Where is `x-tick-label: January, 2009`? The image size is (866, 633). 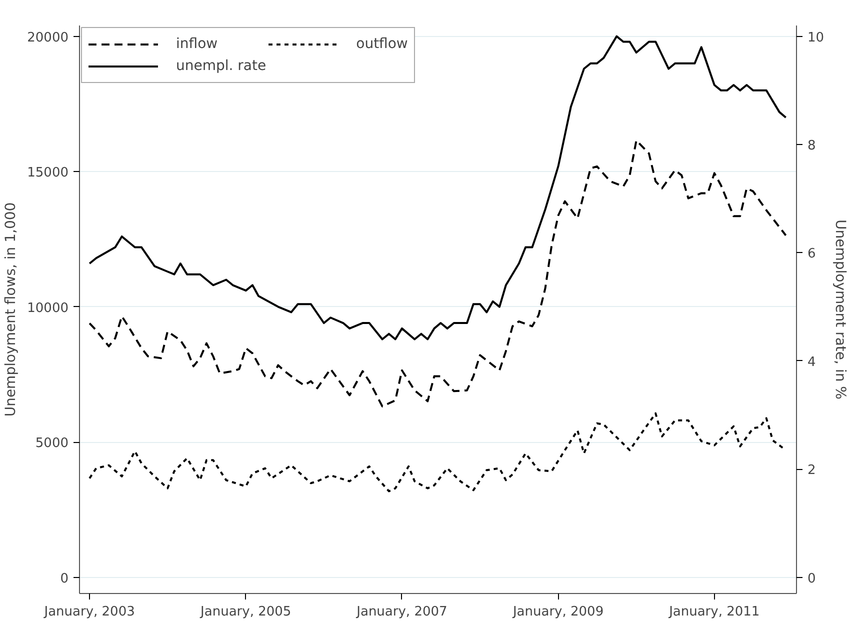
x-tick-label: January, 2009 is located at coordinates (558, 612).